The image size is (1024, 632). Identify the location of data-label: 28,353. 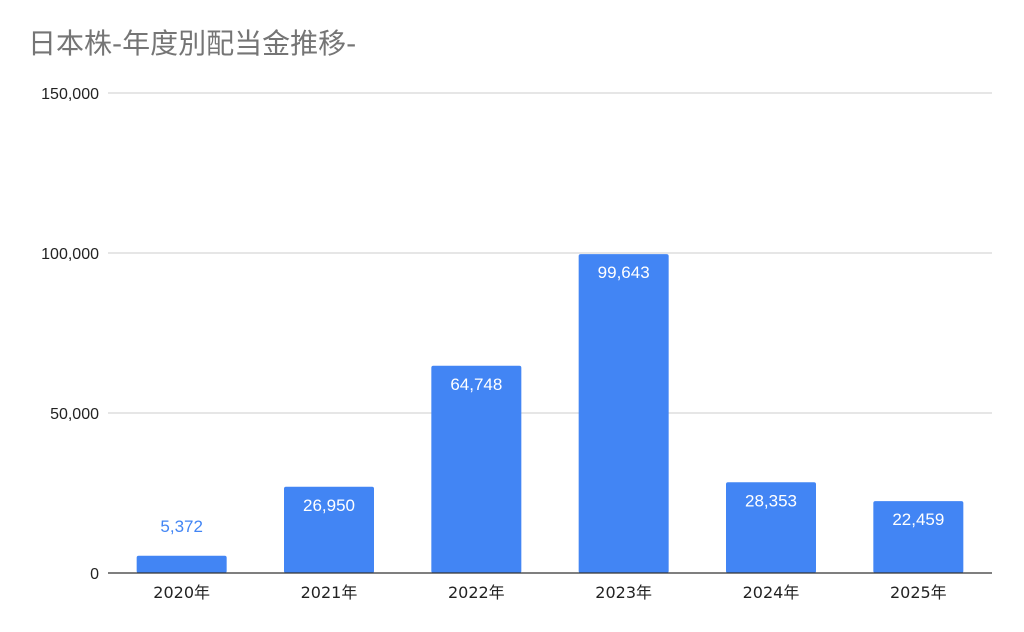
(771, 500).